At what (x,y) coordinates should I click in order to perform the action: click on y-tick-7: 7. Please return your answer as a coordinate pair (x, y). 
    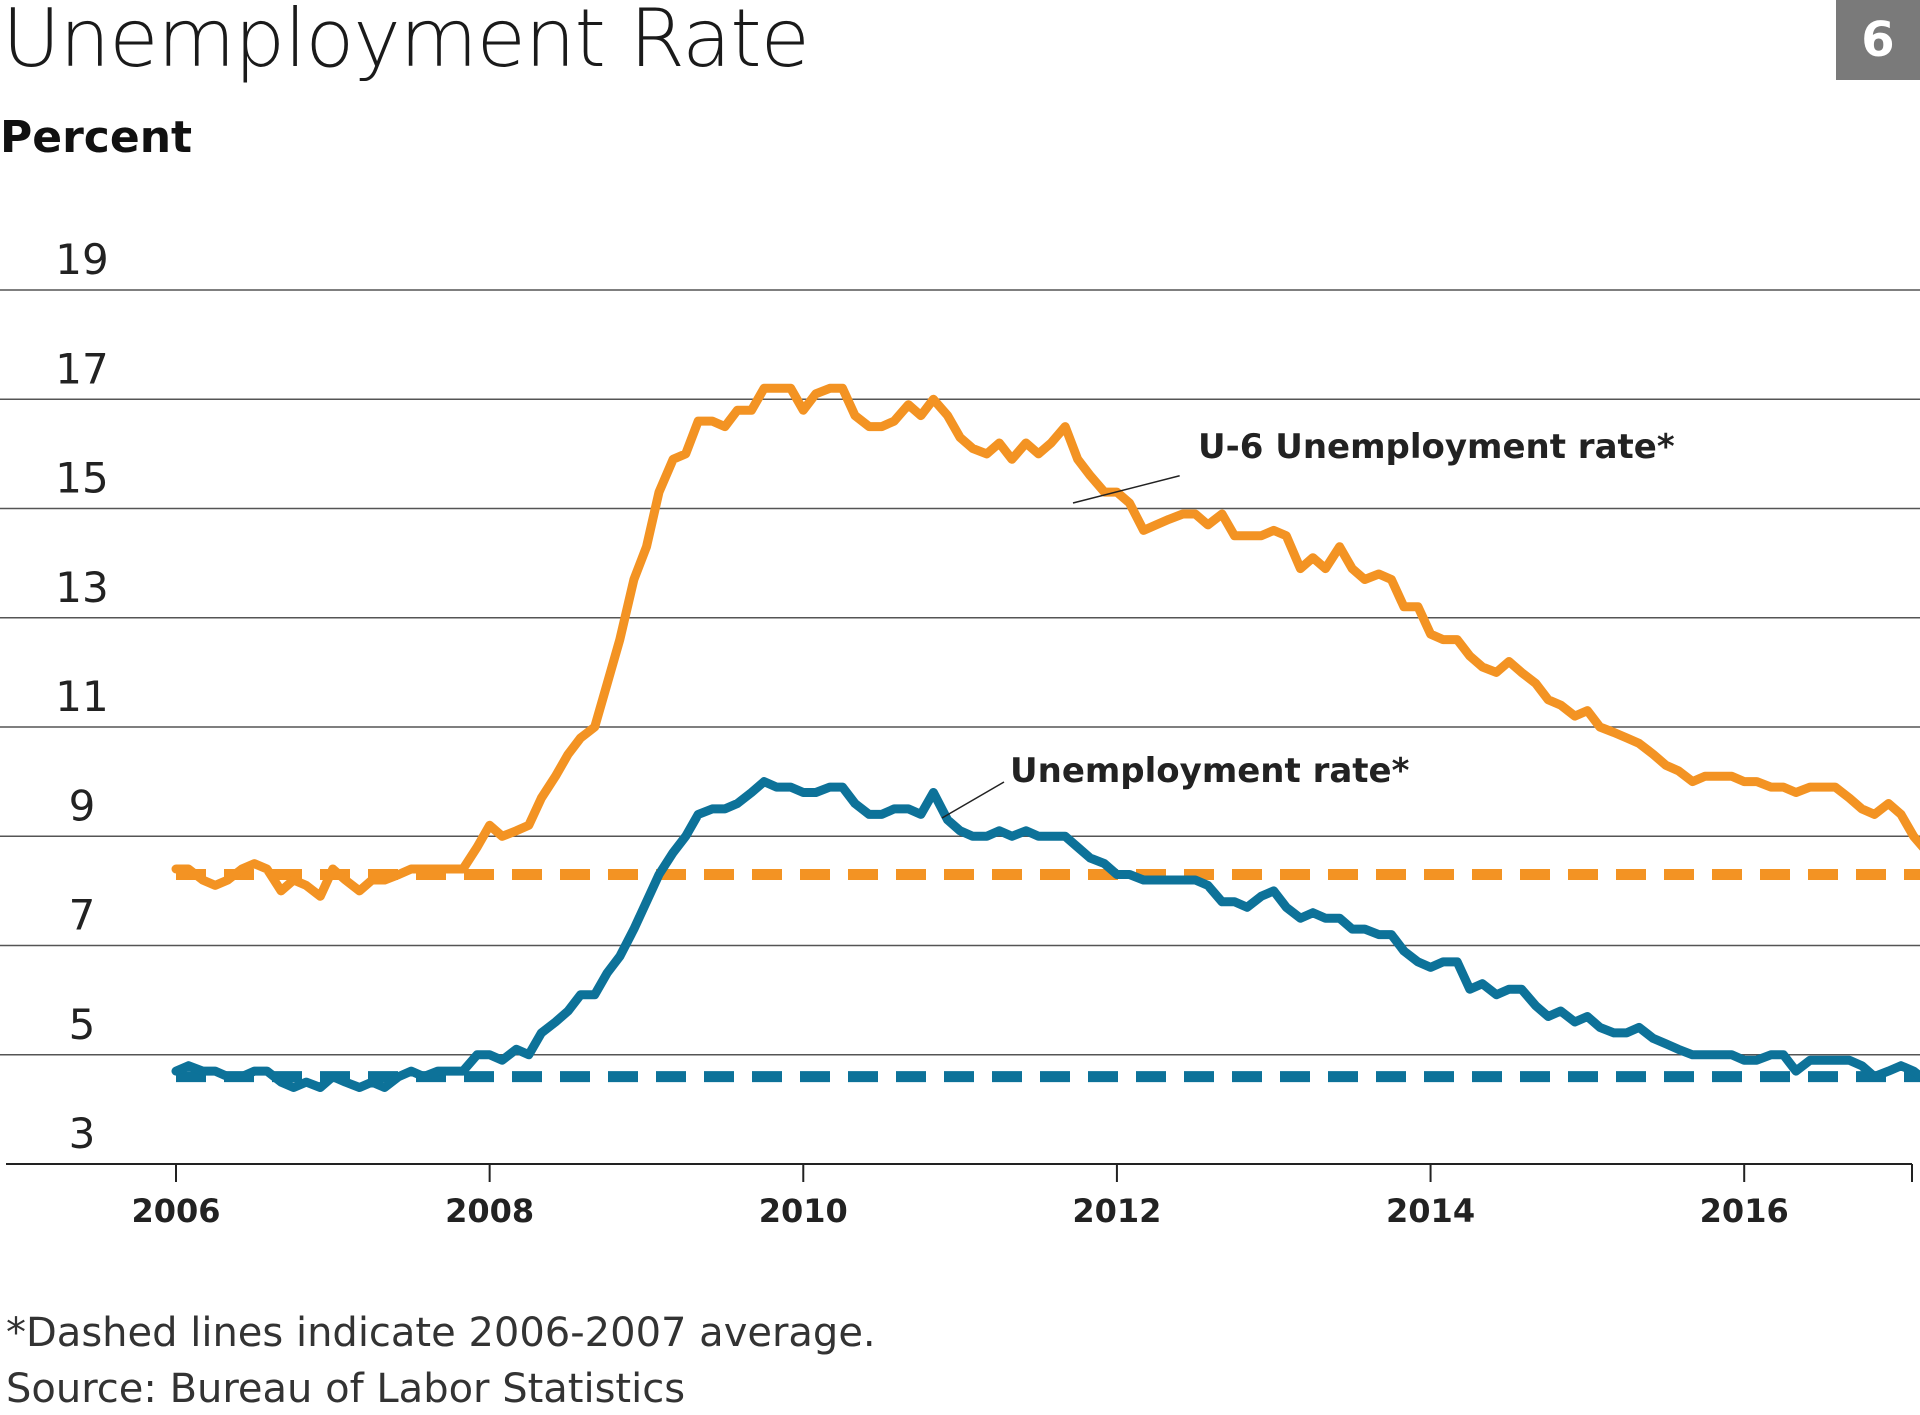
    Looking at the image, I should click on (82, 915).